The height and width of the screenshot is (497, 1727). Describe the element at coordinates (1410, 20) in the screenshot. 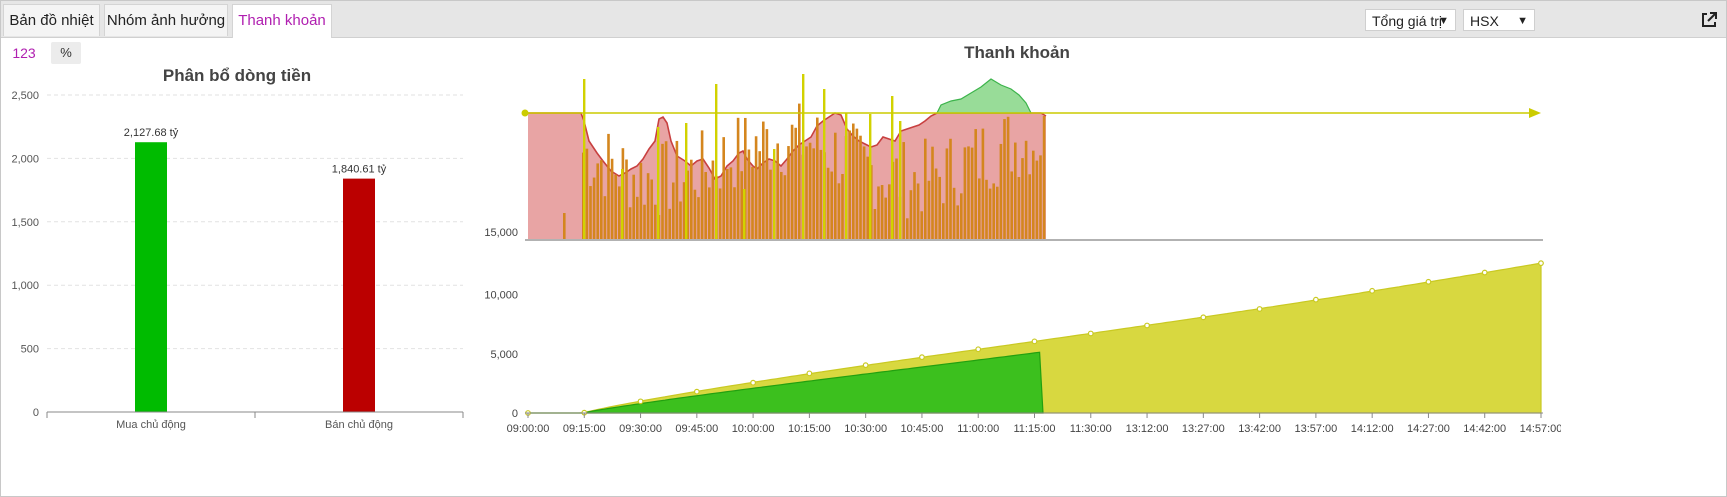

I see `measure-select: Tổng giá trị ▼` at that location.